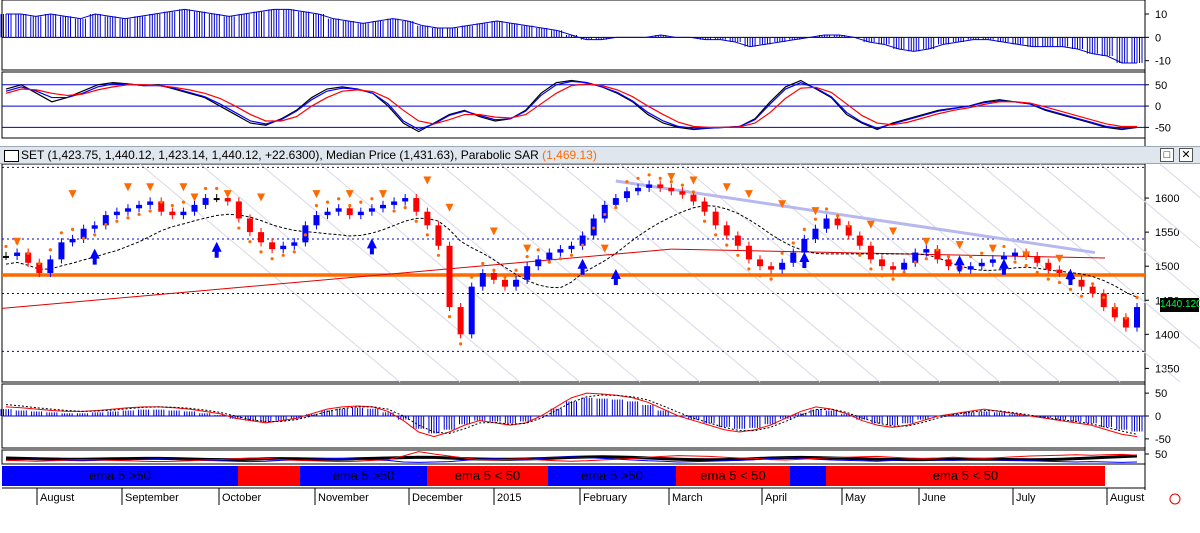 The width and height of the screenshot is (1200, 533). What do you see at coordinates (152, 498) in the screenshot?
I see `x-tick-label: September` at bounding box center [152, 498].